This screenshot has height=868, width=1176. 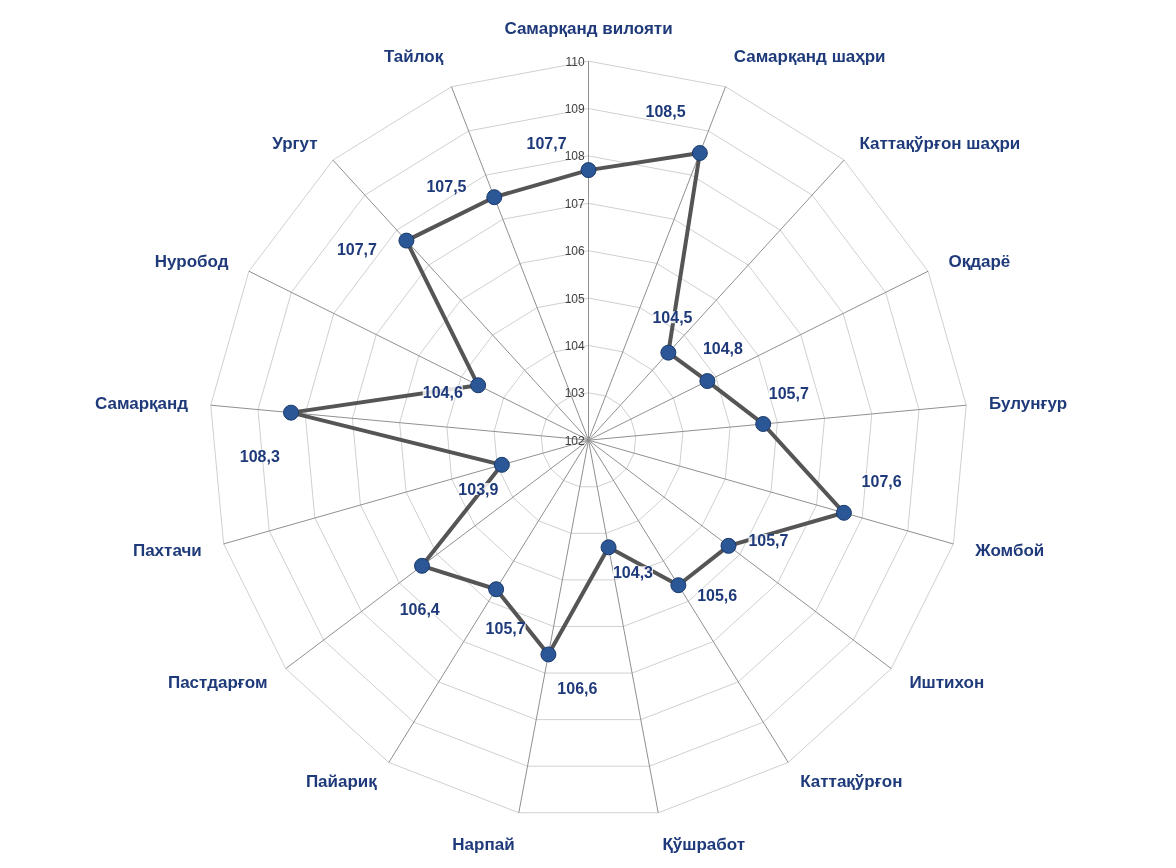 I want to click on data-label: 104,6, so click(x=442, y=392).